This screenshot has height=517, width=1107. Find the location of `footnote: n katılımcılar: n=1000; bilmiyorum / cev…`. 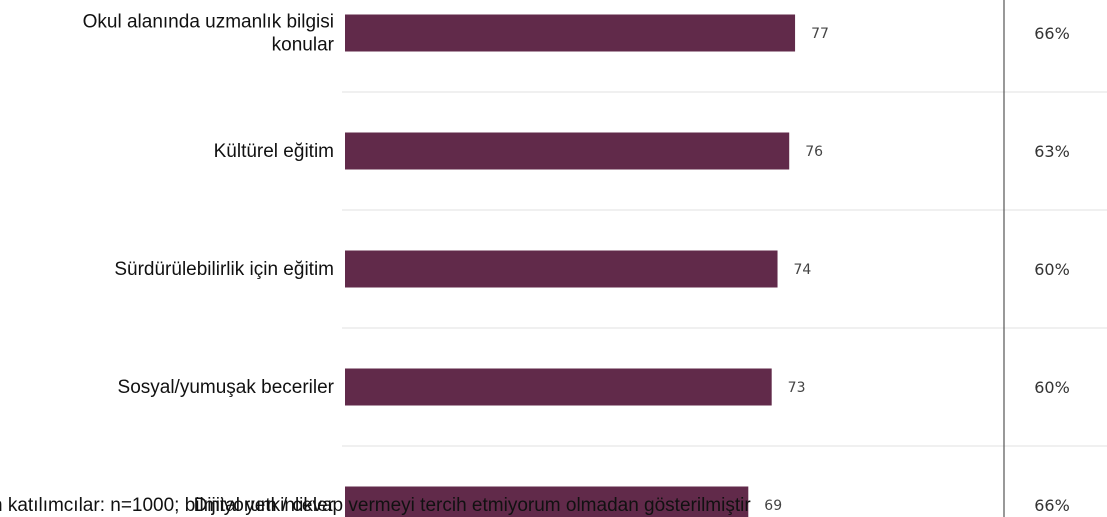

footnote: n katılımcılar: n=1000; bilmiyorum / cev… is located at coordinates (375, 505).